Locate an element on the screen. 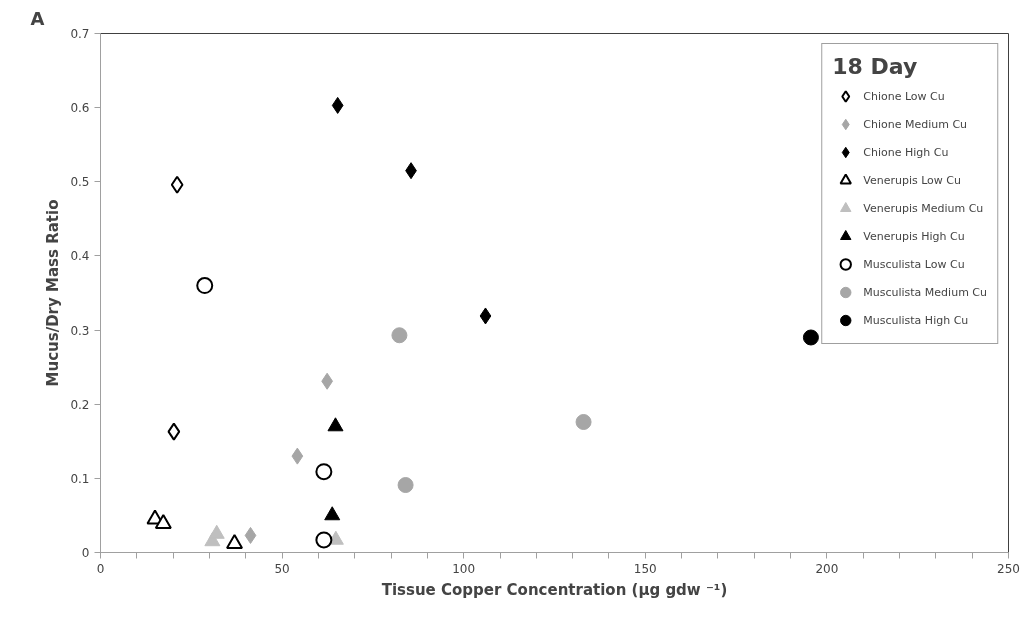 This screenshot has height=622, width=1032. legend-label: Chione High Cu is located at coordinates (906, 152).